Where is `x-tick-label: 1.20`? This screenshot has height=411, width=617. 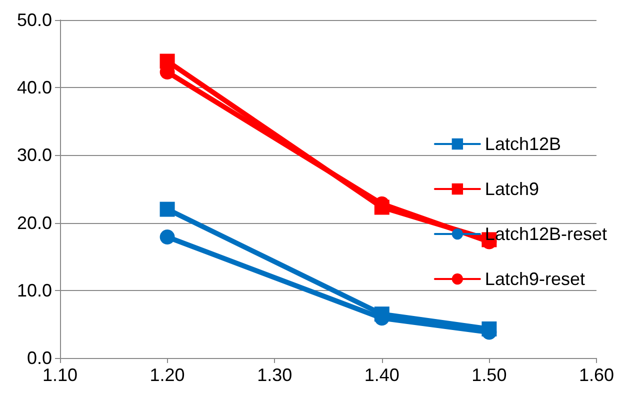
x-tick-label: 1.20 is located at coordinates (167, 375).